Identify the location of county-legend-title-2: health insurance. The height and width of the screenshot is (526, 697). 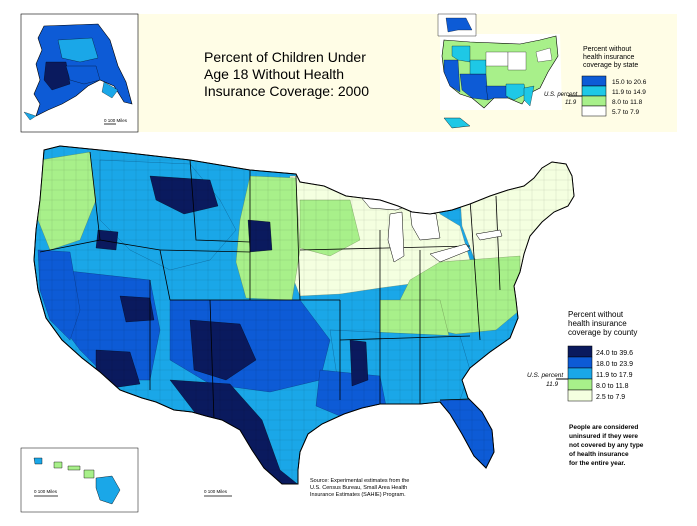
(597, 323).